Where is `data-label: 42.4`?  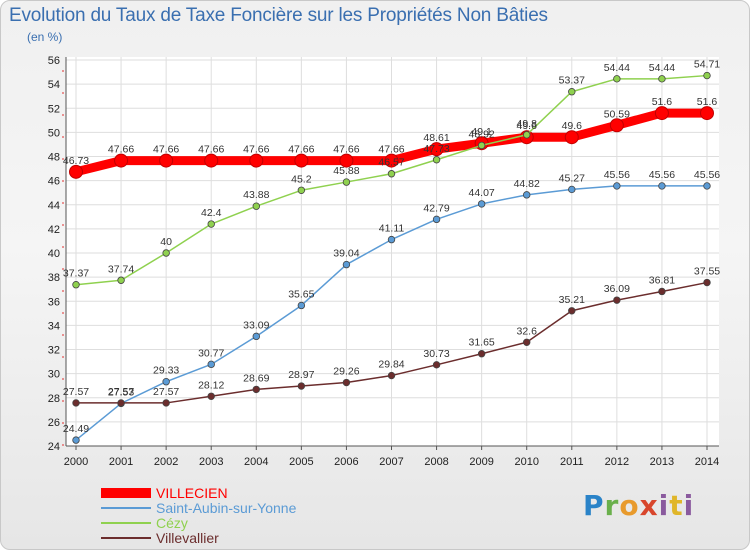
data-label: 42.4 is located at coordinates (211, 213).